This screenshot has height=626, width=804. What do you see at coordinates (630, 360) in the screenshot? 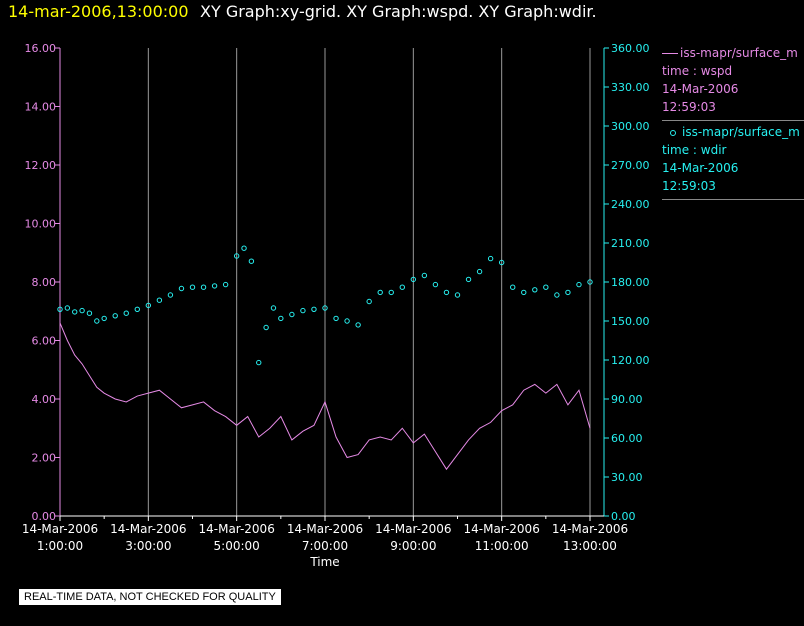
I see `y-right-tick-label: 120.00` at bounding box center [630, 360].